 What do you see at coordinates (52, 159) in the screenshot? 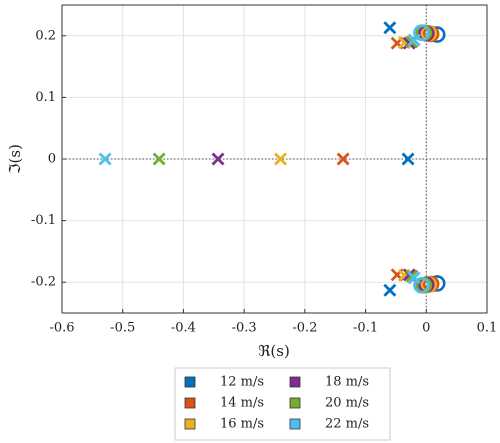
I see `y-tick-label: 0` at bounding box center [52, 159].